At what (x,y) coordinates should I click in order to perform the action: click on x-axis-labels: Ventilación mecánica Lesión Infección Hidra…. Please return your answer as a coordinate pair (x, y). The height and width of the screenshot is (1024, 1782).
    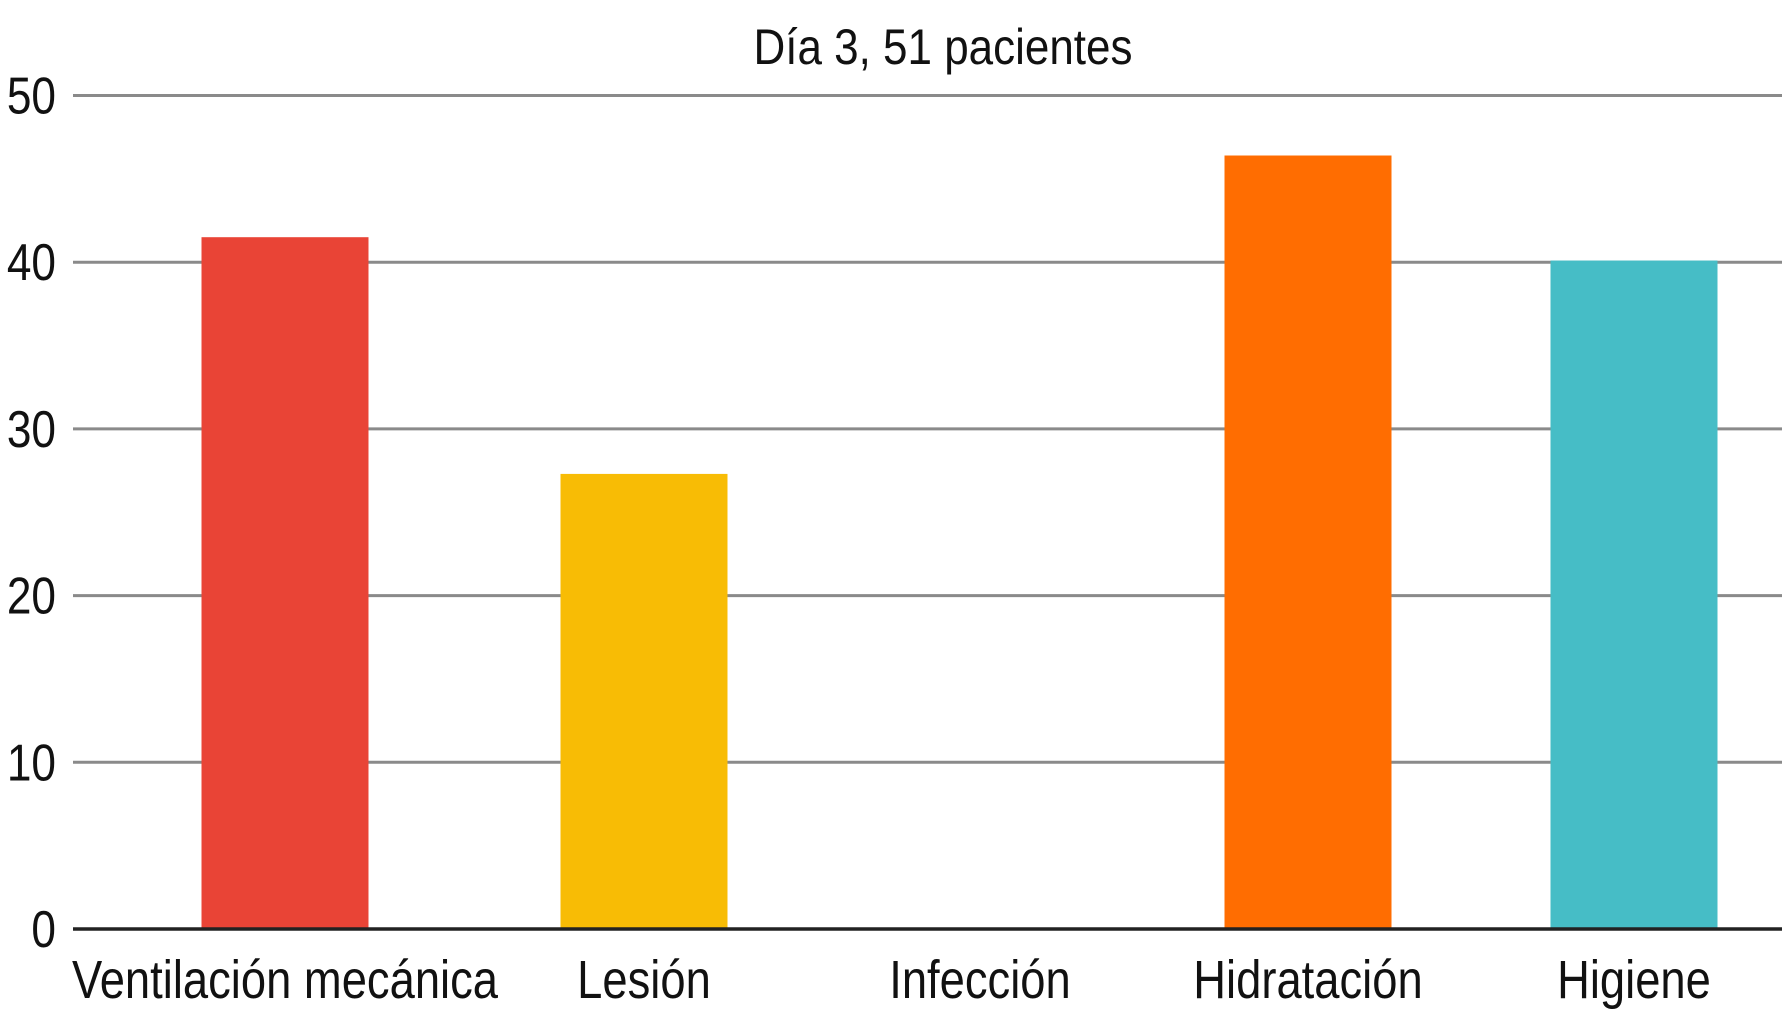
    Looking at the image, I should click on (891, 979).